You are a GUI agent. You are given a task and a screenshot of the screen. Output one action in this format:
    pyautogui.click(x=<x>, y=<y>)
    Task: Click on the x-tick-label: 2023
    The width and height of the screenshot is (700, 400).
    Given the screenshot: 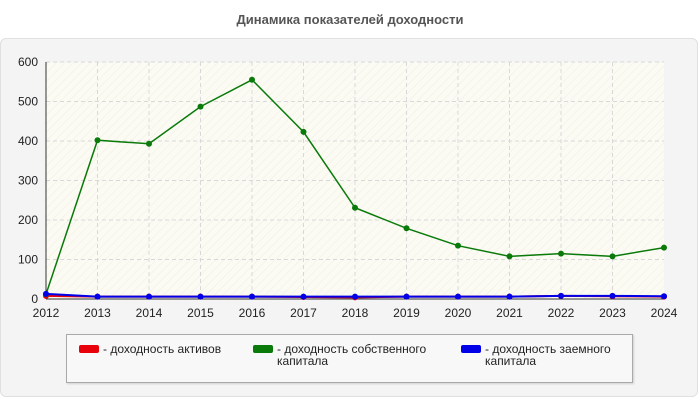 What is the action you would take?
    pyautogui.click(x=612, y=313)
    